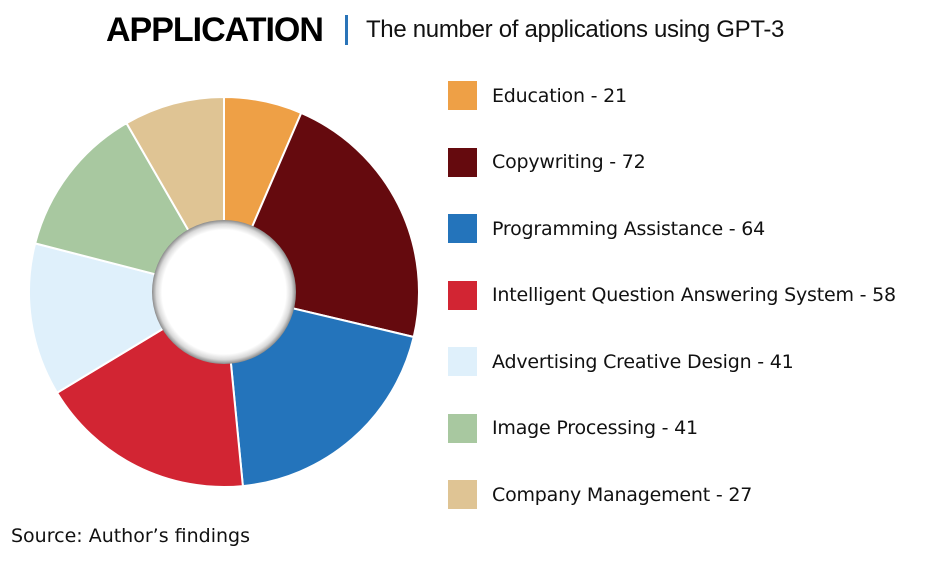 This screenshot has width=939, height=563. Describe the element at coordinates (622, 494) in the screenshot. I see `legend-label: Company Management - 27` at that location.